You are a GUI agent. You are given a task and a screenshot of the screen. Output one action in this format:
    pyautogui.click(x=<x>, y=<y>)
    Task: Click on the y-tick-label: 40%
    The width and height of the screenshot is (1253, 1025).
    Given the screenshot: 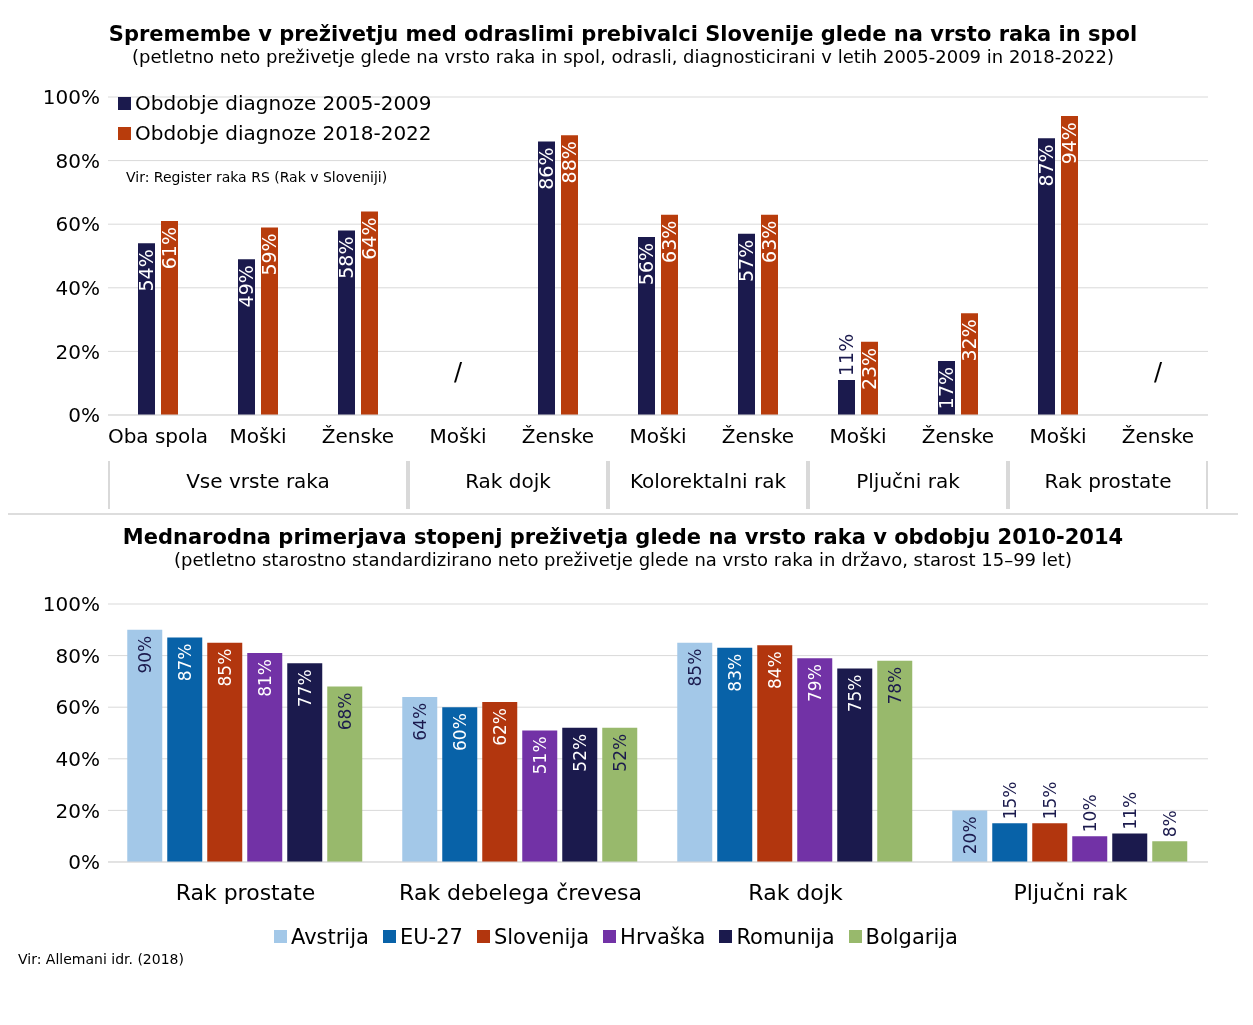 What is the action you would take?
    pyautogui.click(x=77, y=758)
    